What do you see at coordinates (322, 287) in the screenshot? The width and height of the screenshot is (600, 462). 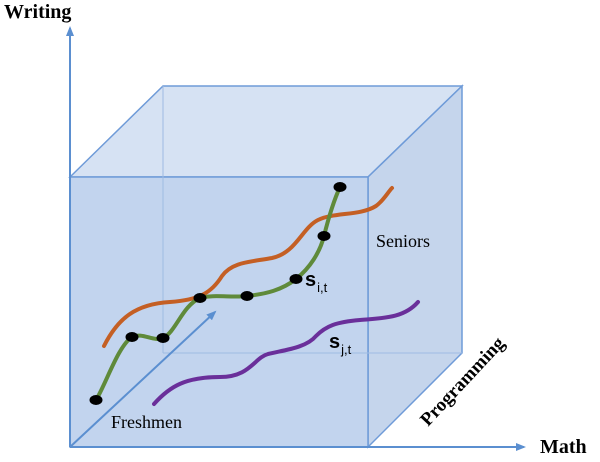 I see `s-i-t-subscript: i,t` at bounding box center [322, 287].